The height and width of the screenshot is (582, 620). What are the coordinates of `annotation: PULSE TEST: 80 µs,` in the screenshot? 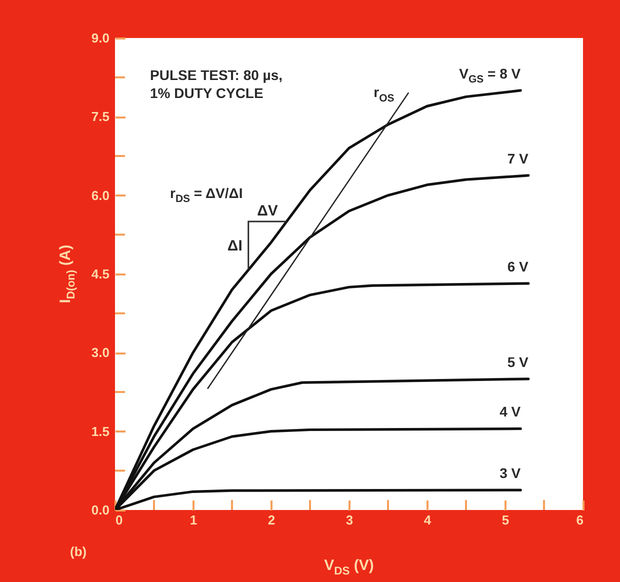 It's located at (216, 75).